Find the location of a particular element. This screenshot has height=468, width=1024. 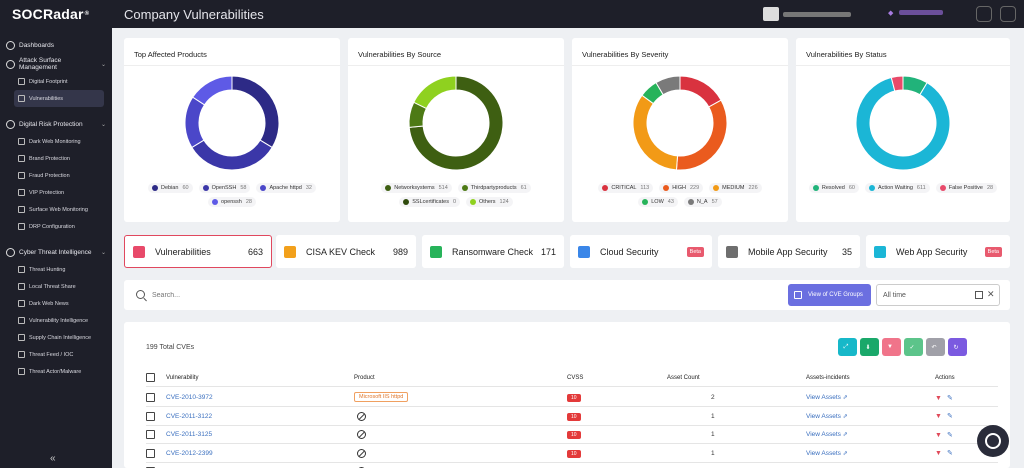

sidebar-section-dashboards: Dashboards is located at coordinates (56, 45).